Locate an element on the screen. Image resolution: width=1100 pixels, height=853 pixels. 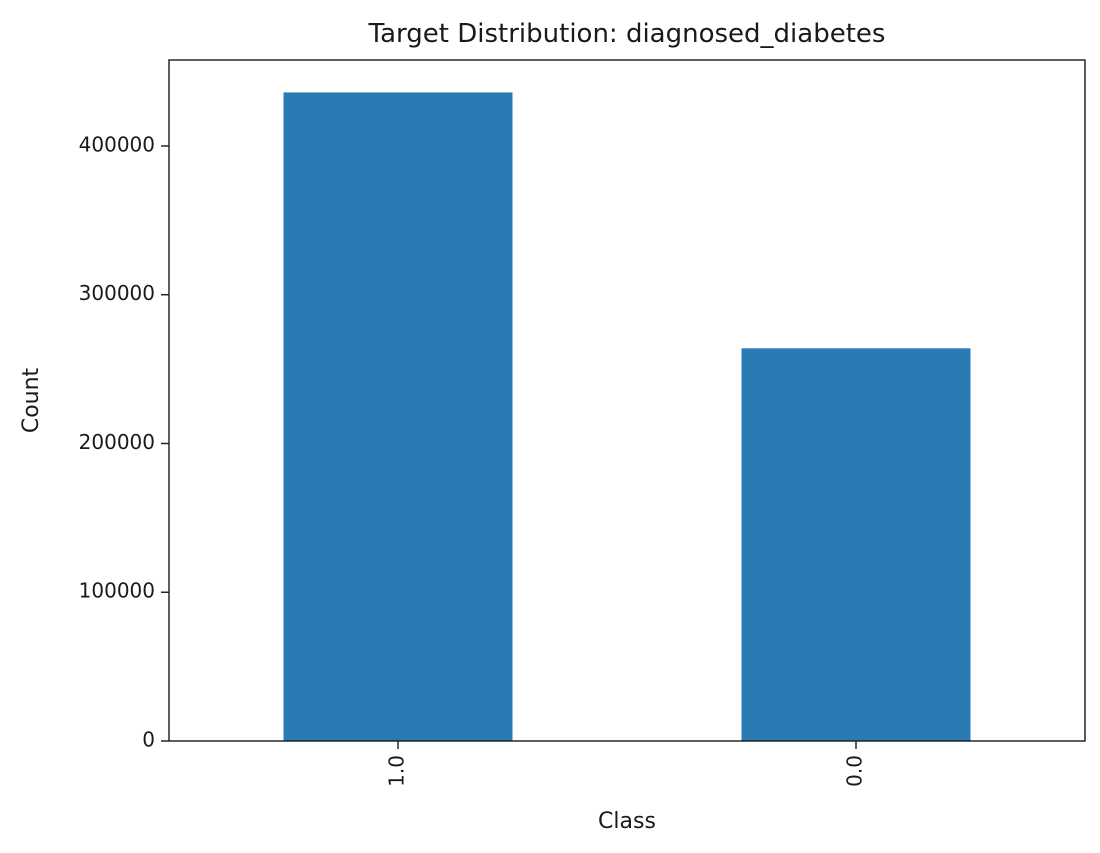
y-tick-label: 100000 is located at coordinates (117, 591).